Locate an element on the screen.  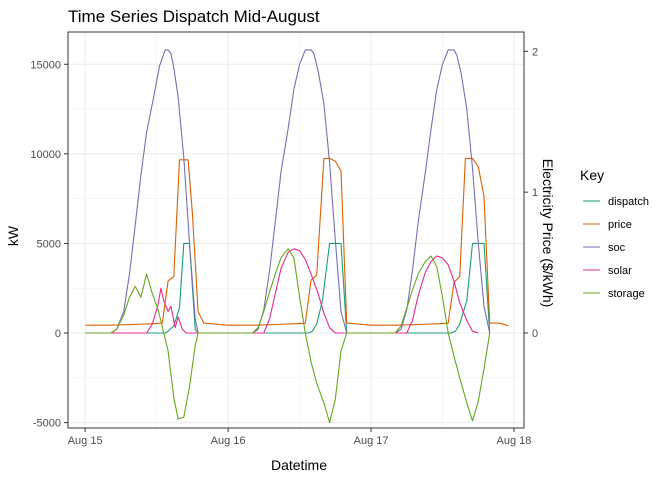
x-axis-title: Datetime is located at coordinates (299, 465).